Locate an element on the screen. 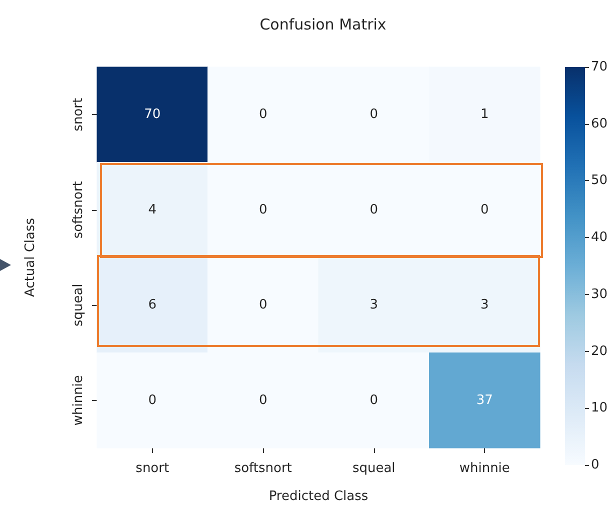 This screenshot has width=615, height=508. y-tick-label: softsnort is located at coordinates (78, 210).